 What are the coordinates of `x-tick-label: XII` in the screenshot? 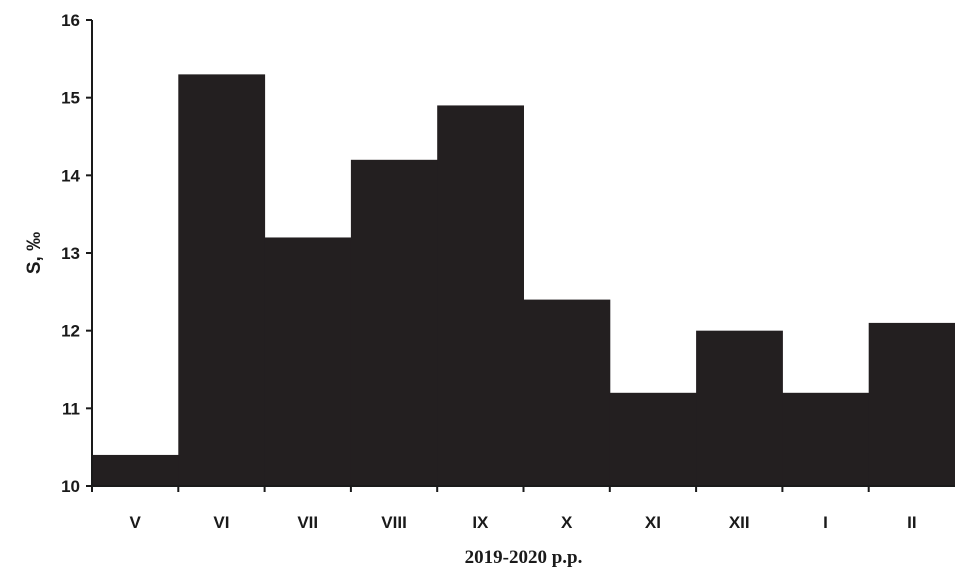 It's located at (739, 522).